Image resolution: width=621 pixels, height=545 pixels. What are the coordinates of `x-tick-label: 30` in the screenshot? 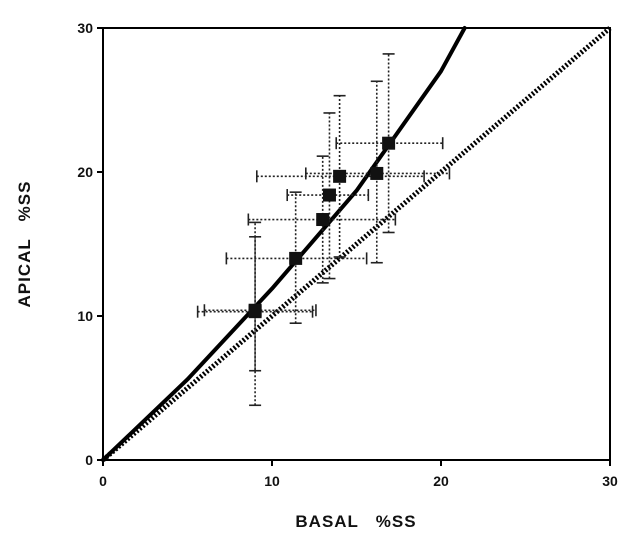 It's located at (610, 481).